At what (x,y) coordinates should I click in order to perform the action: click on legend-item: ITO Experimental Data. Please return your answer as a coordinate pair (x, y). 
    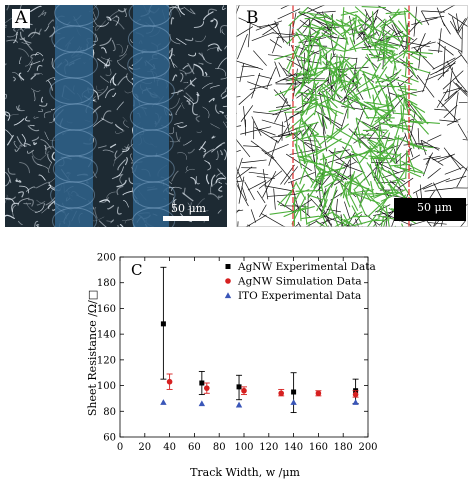
    Looking at the image, I should click on (292, 296).